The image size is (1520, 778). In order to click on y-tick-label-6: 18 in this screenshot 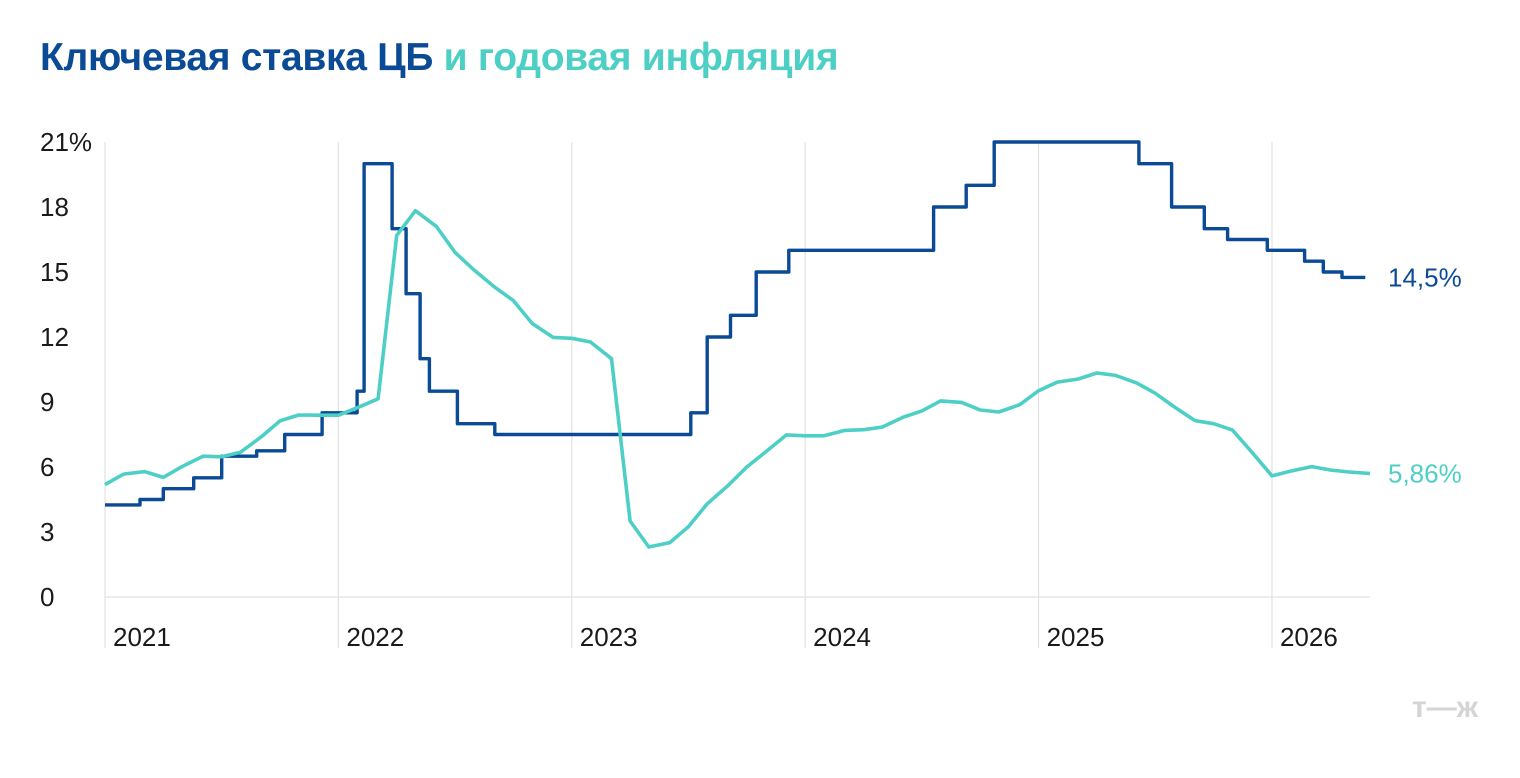, I will do `click(54, 207)`.